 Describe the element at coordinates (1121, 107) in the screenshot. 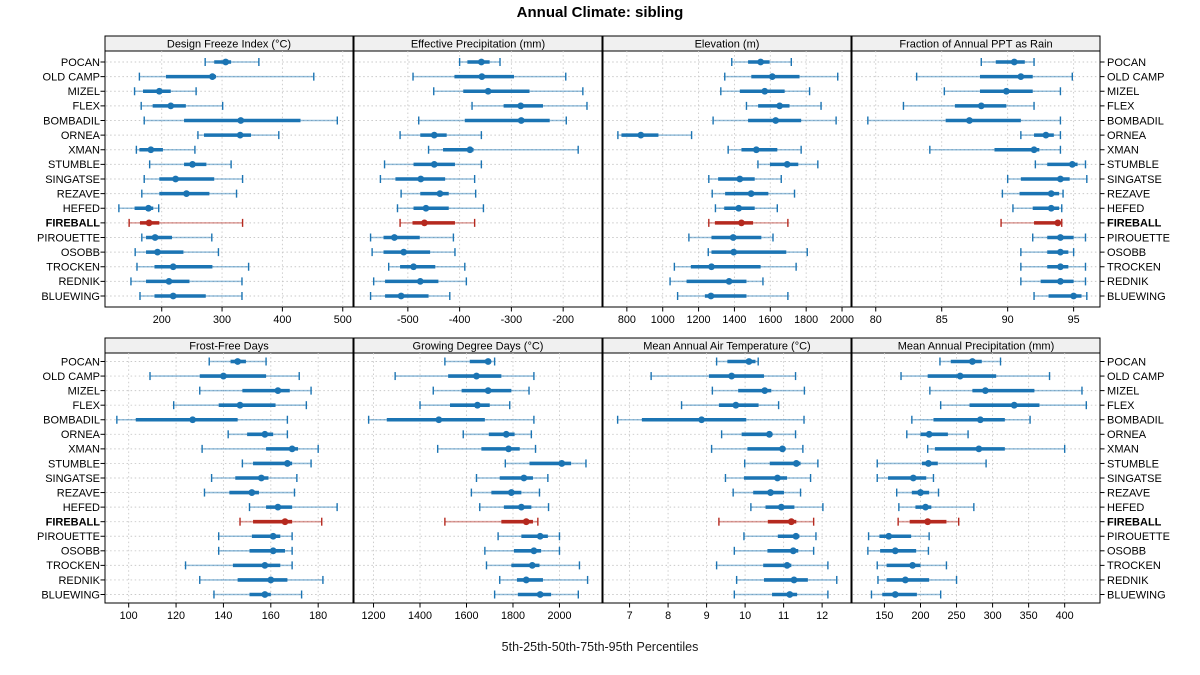

I see `site-label-right-flex: FLEX` at that location.